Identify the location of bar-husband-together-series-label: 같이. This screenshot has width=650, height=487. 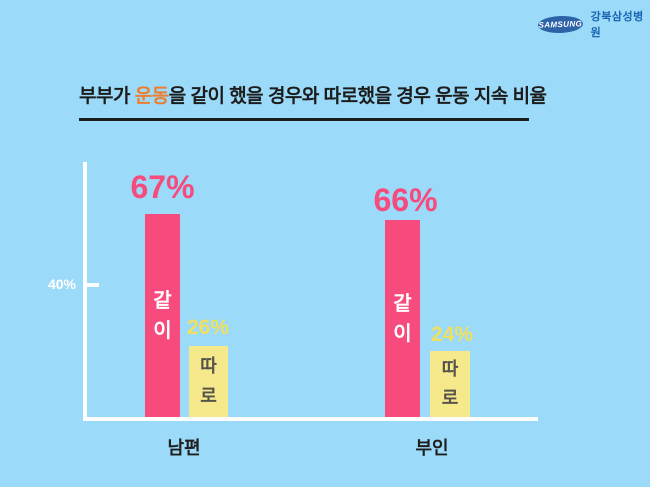
(162, 315).